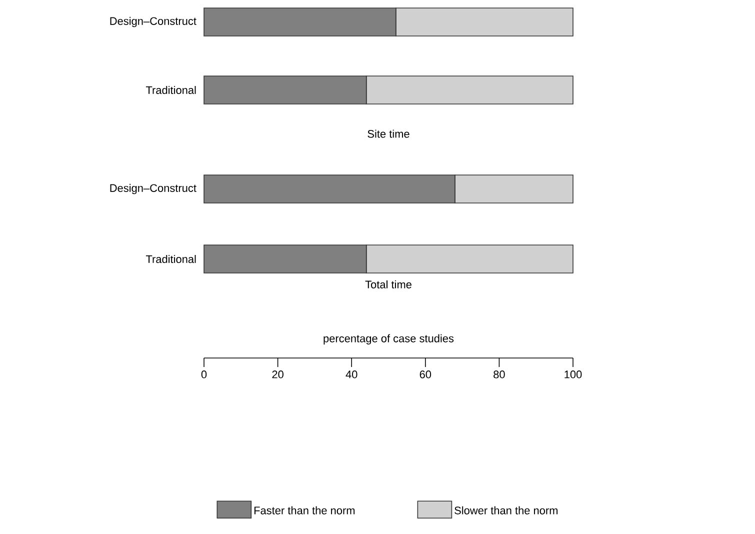  I want to click on x-axis-title: percentage of case studies, so click(389, 339).